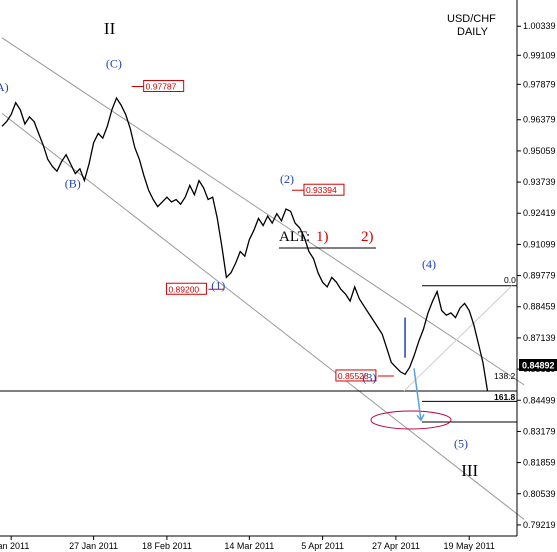 The image size is (557, 552). What do you see at coordinates (469, 546) in the screenshot?
I see `x-tick-label: 19 May 2011` at bounding box center [469, 546].